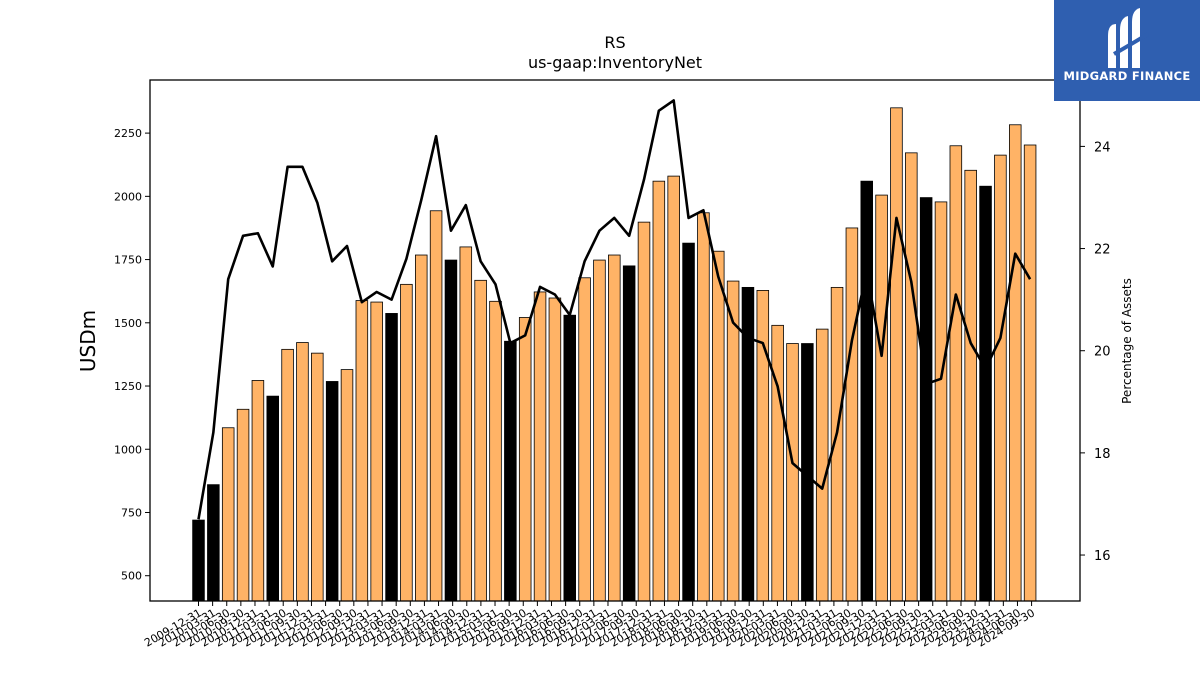 The width and height of the screenshot is (1200, 675). What do you see at coordinates (128, 386) in the screenshot?
I see `y-tick-label: 1250` at bounding box center [128, 386].